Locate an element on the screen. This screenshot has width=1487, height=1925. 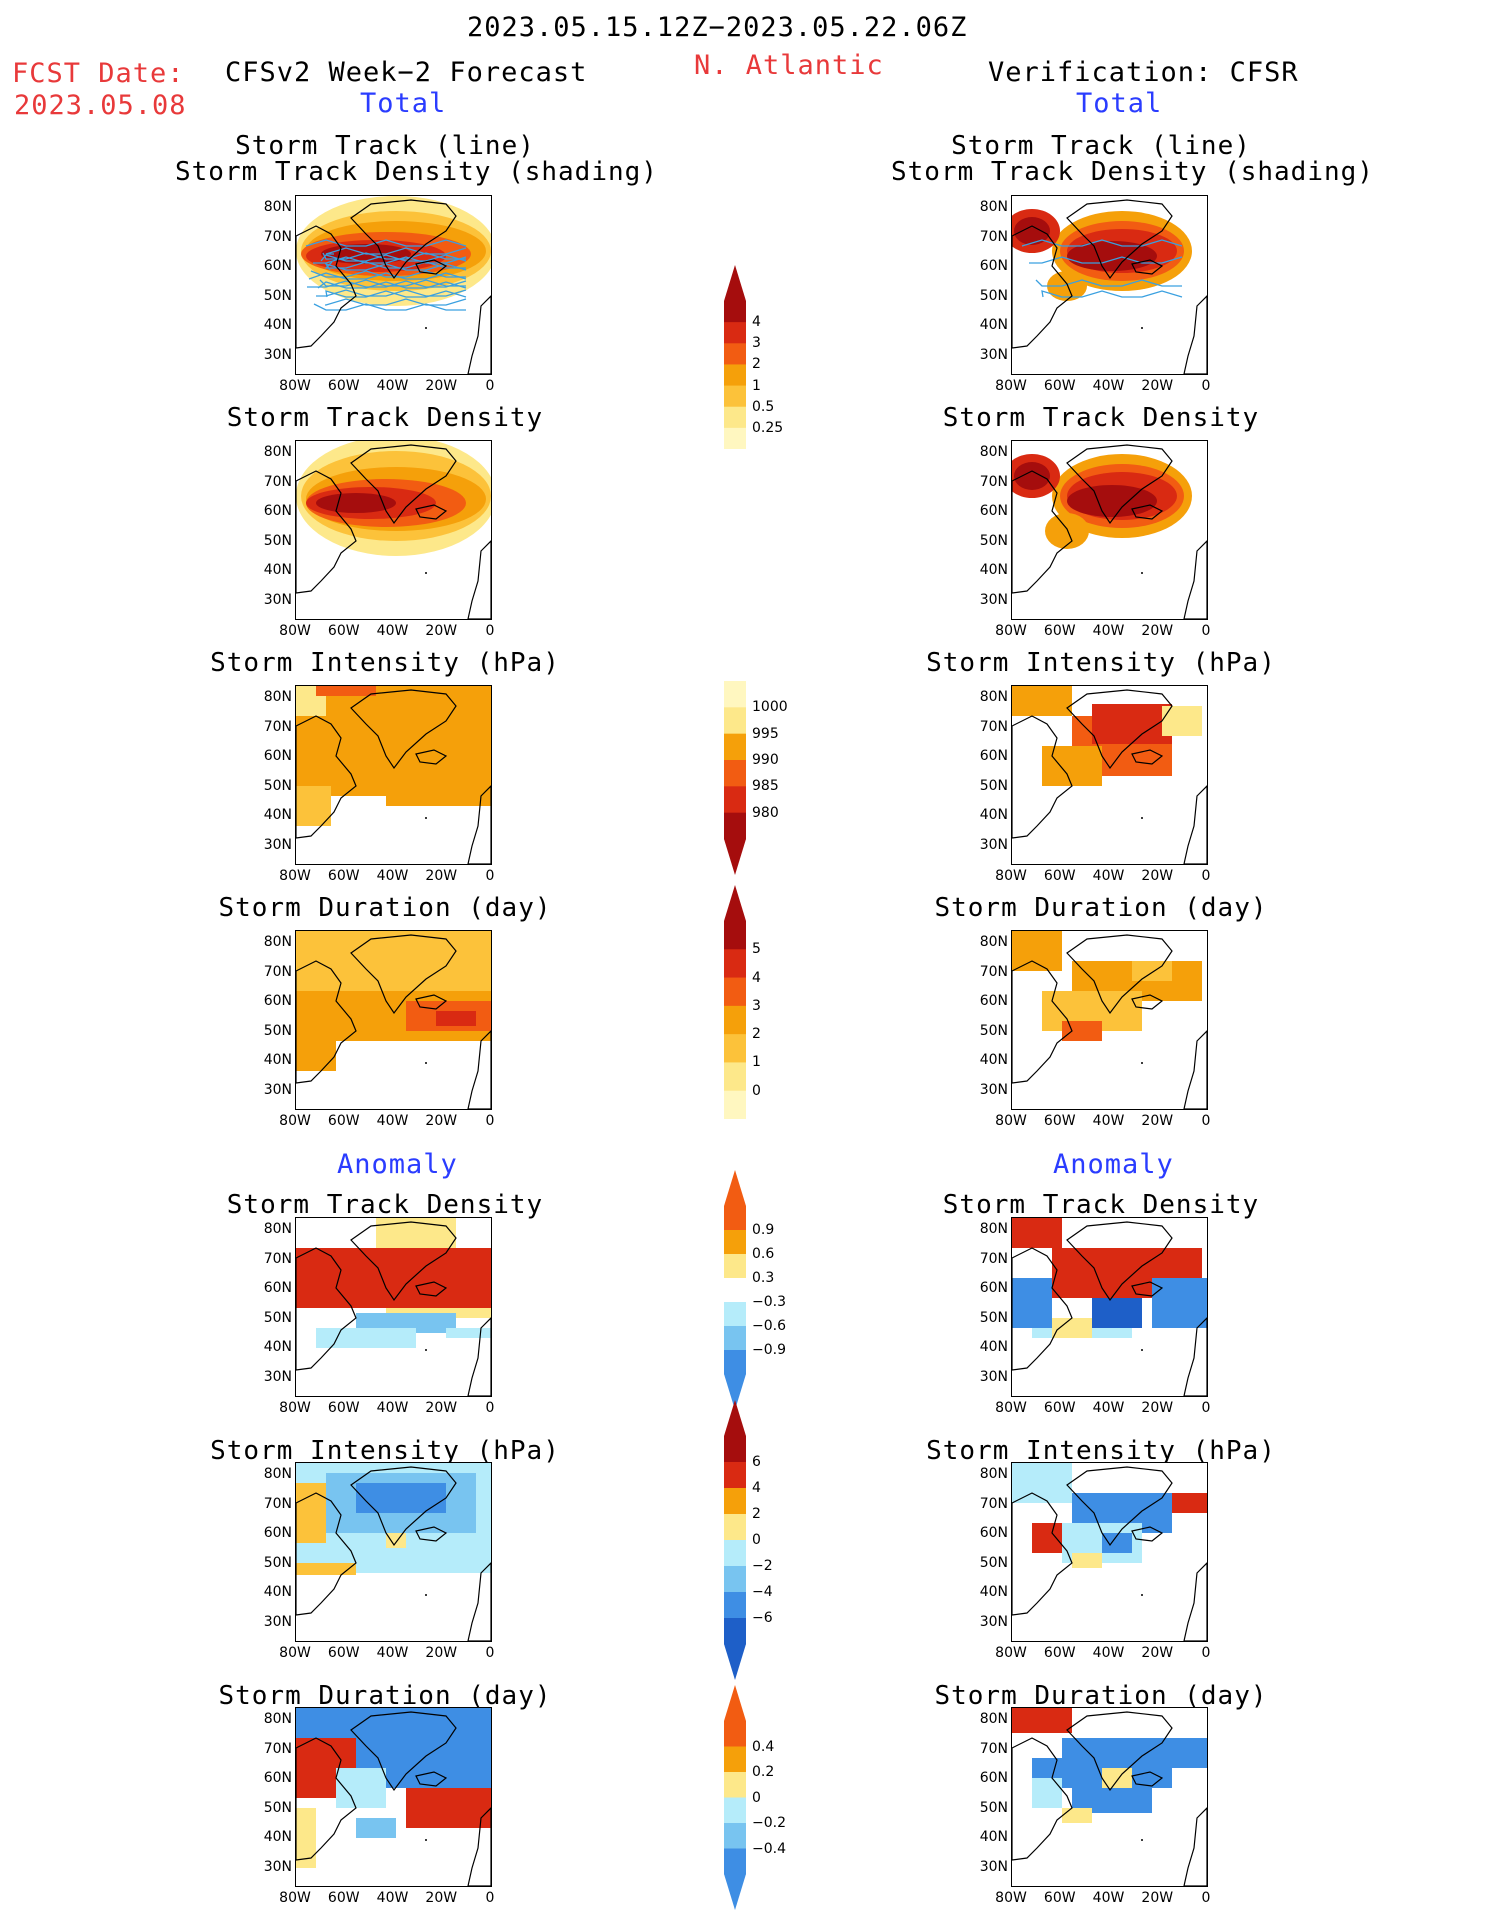
map-l6-plot is located at coordinates (393, 1552).